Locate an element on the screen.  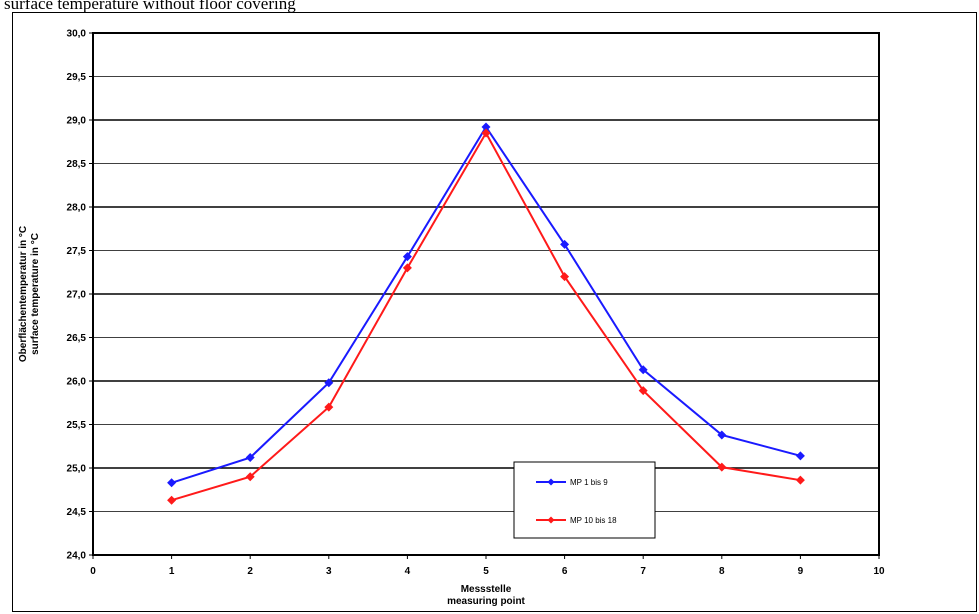
x-tick-label: 1 is located at coordinates (172, 571).